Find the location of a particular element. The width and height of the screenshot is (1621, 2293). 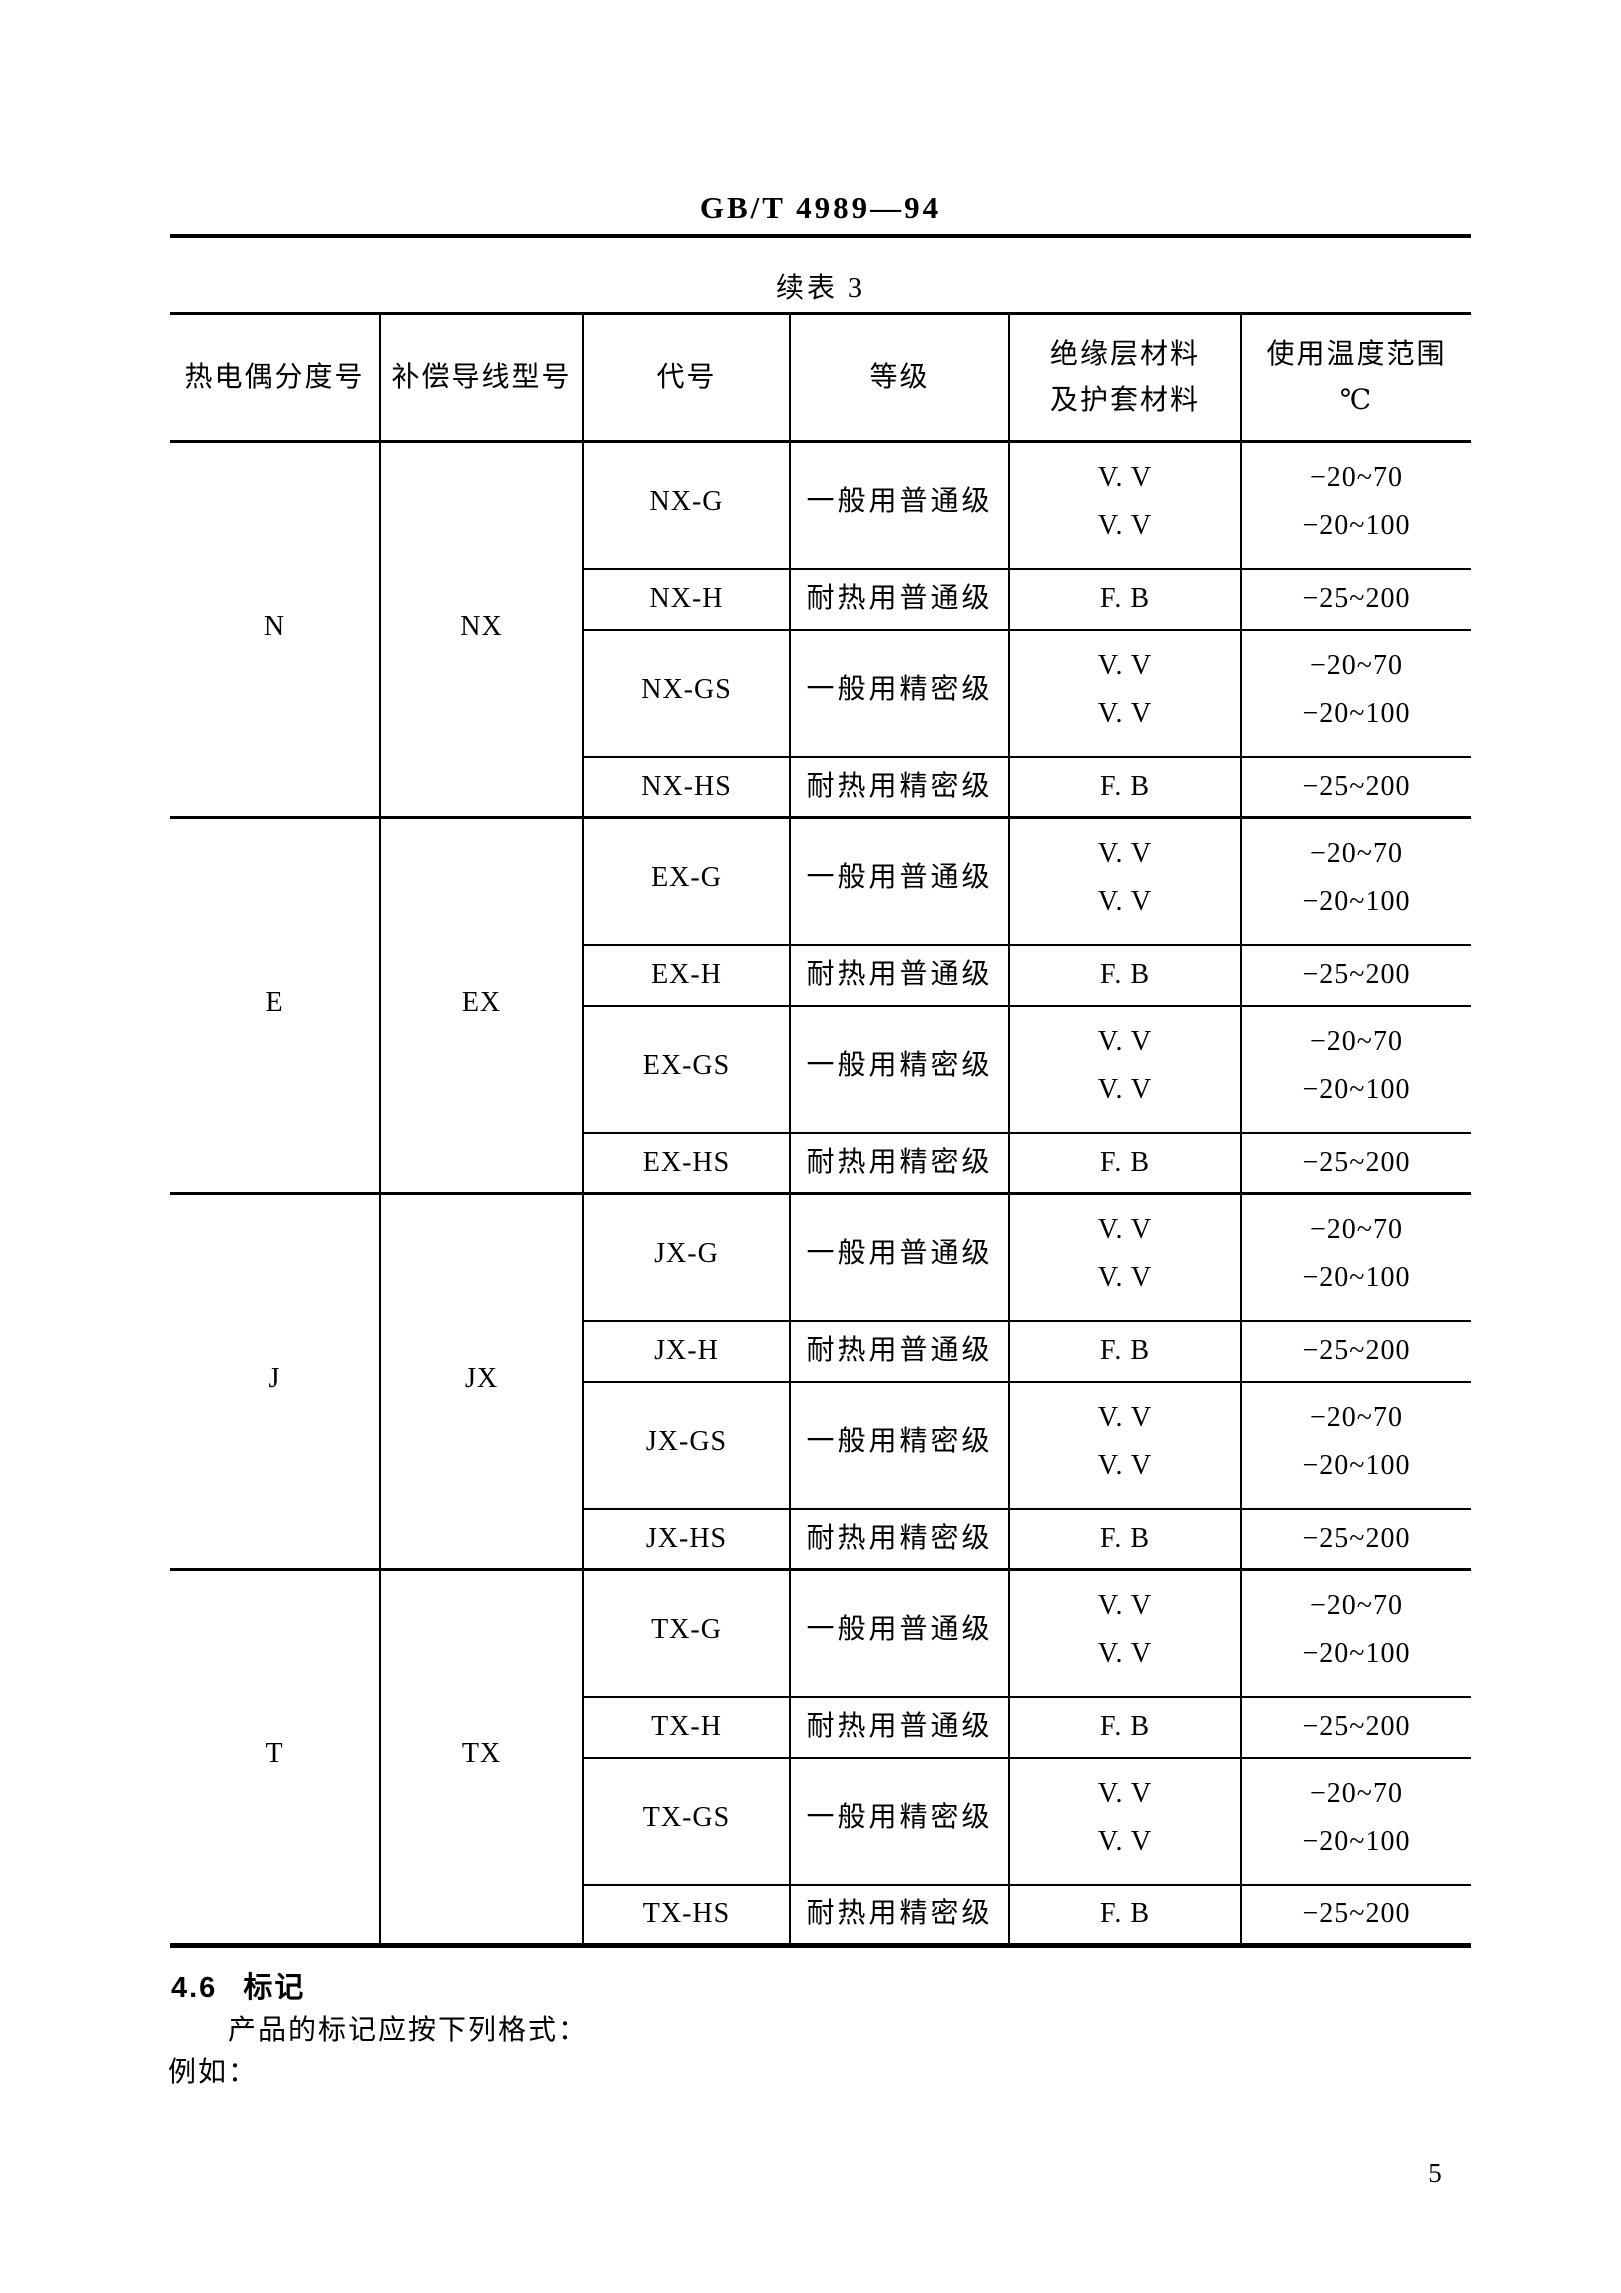

temp-range-cell-line: −20~100 is located at coordinates (1356, 1841).